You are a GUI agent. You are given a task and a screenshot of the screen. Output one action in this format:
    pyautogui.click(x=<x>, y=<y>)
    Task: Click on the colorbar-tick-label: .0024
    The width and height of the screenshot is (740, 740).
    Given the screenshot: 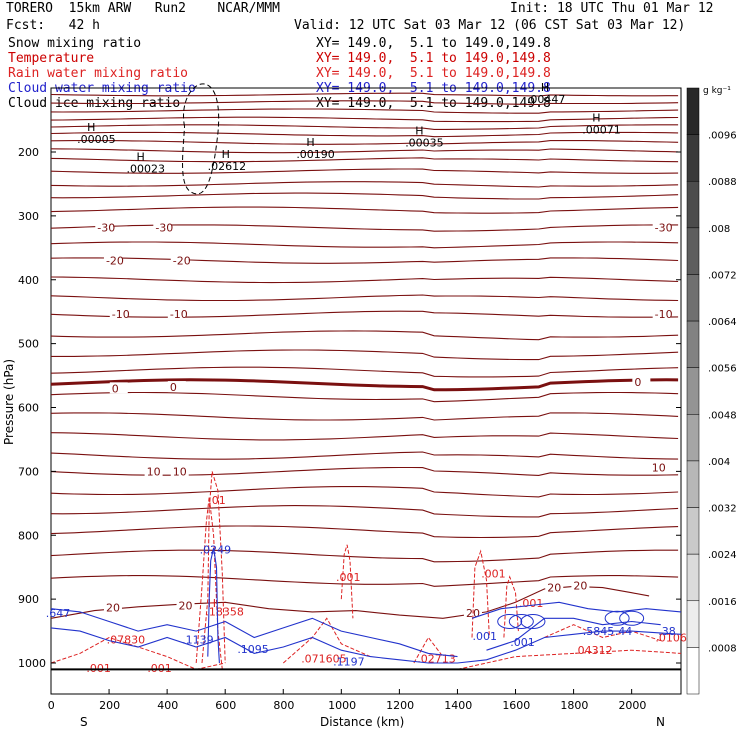 What is the action you would take?
    pyautogui.click(x=722, y=555)
    